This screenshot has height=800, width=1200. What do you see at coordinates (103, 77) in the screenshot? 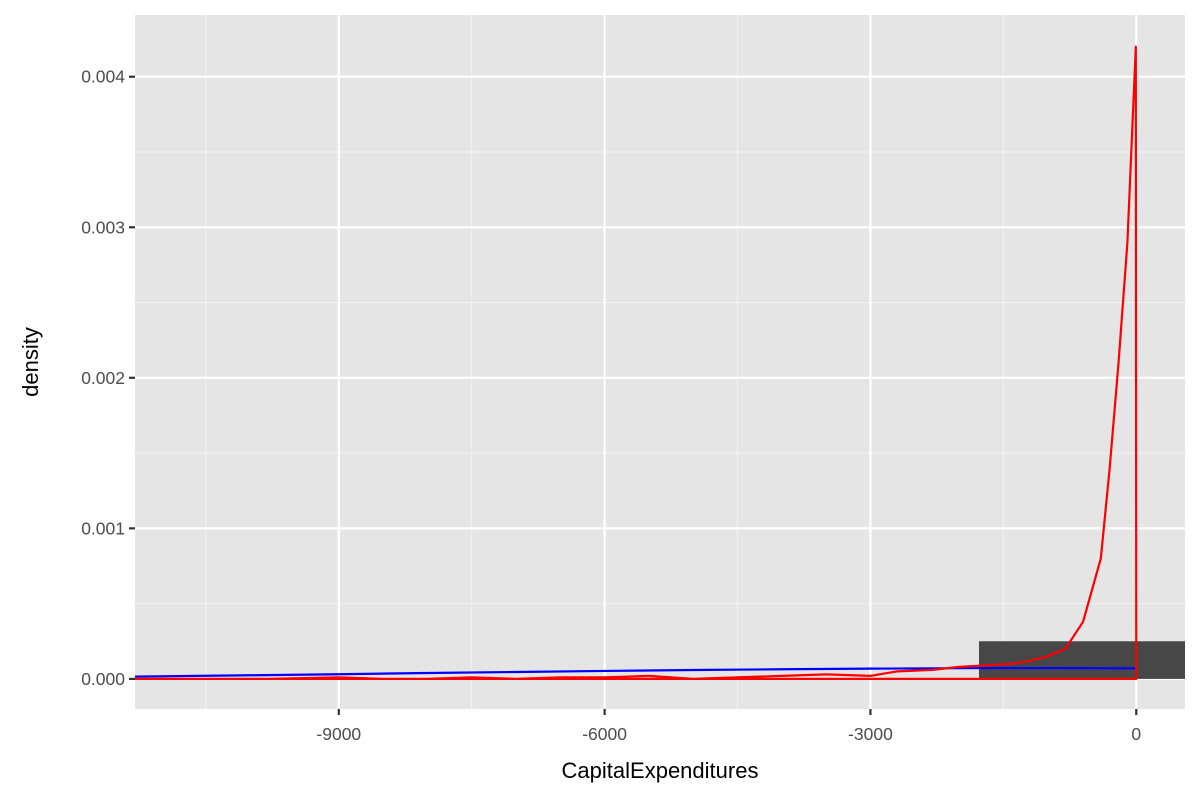
I see `y-tick-label: 0.004` at bounding box center [103, 77].